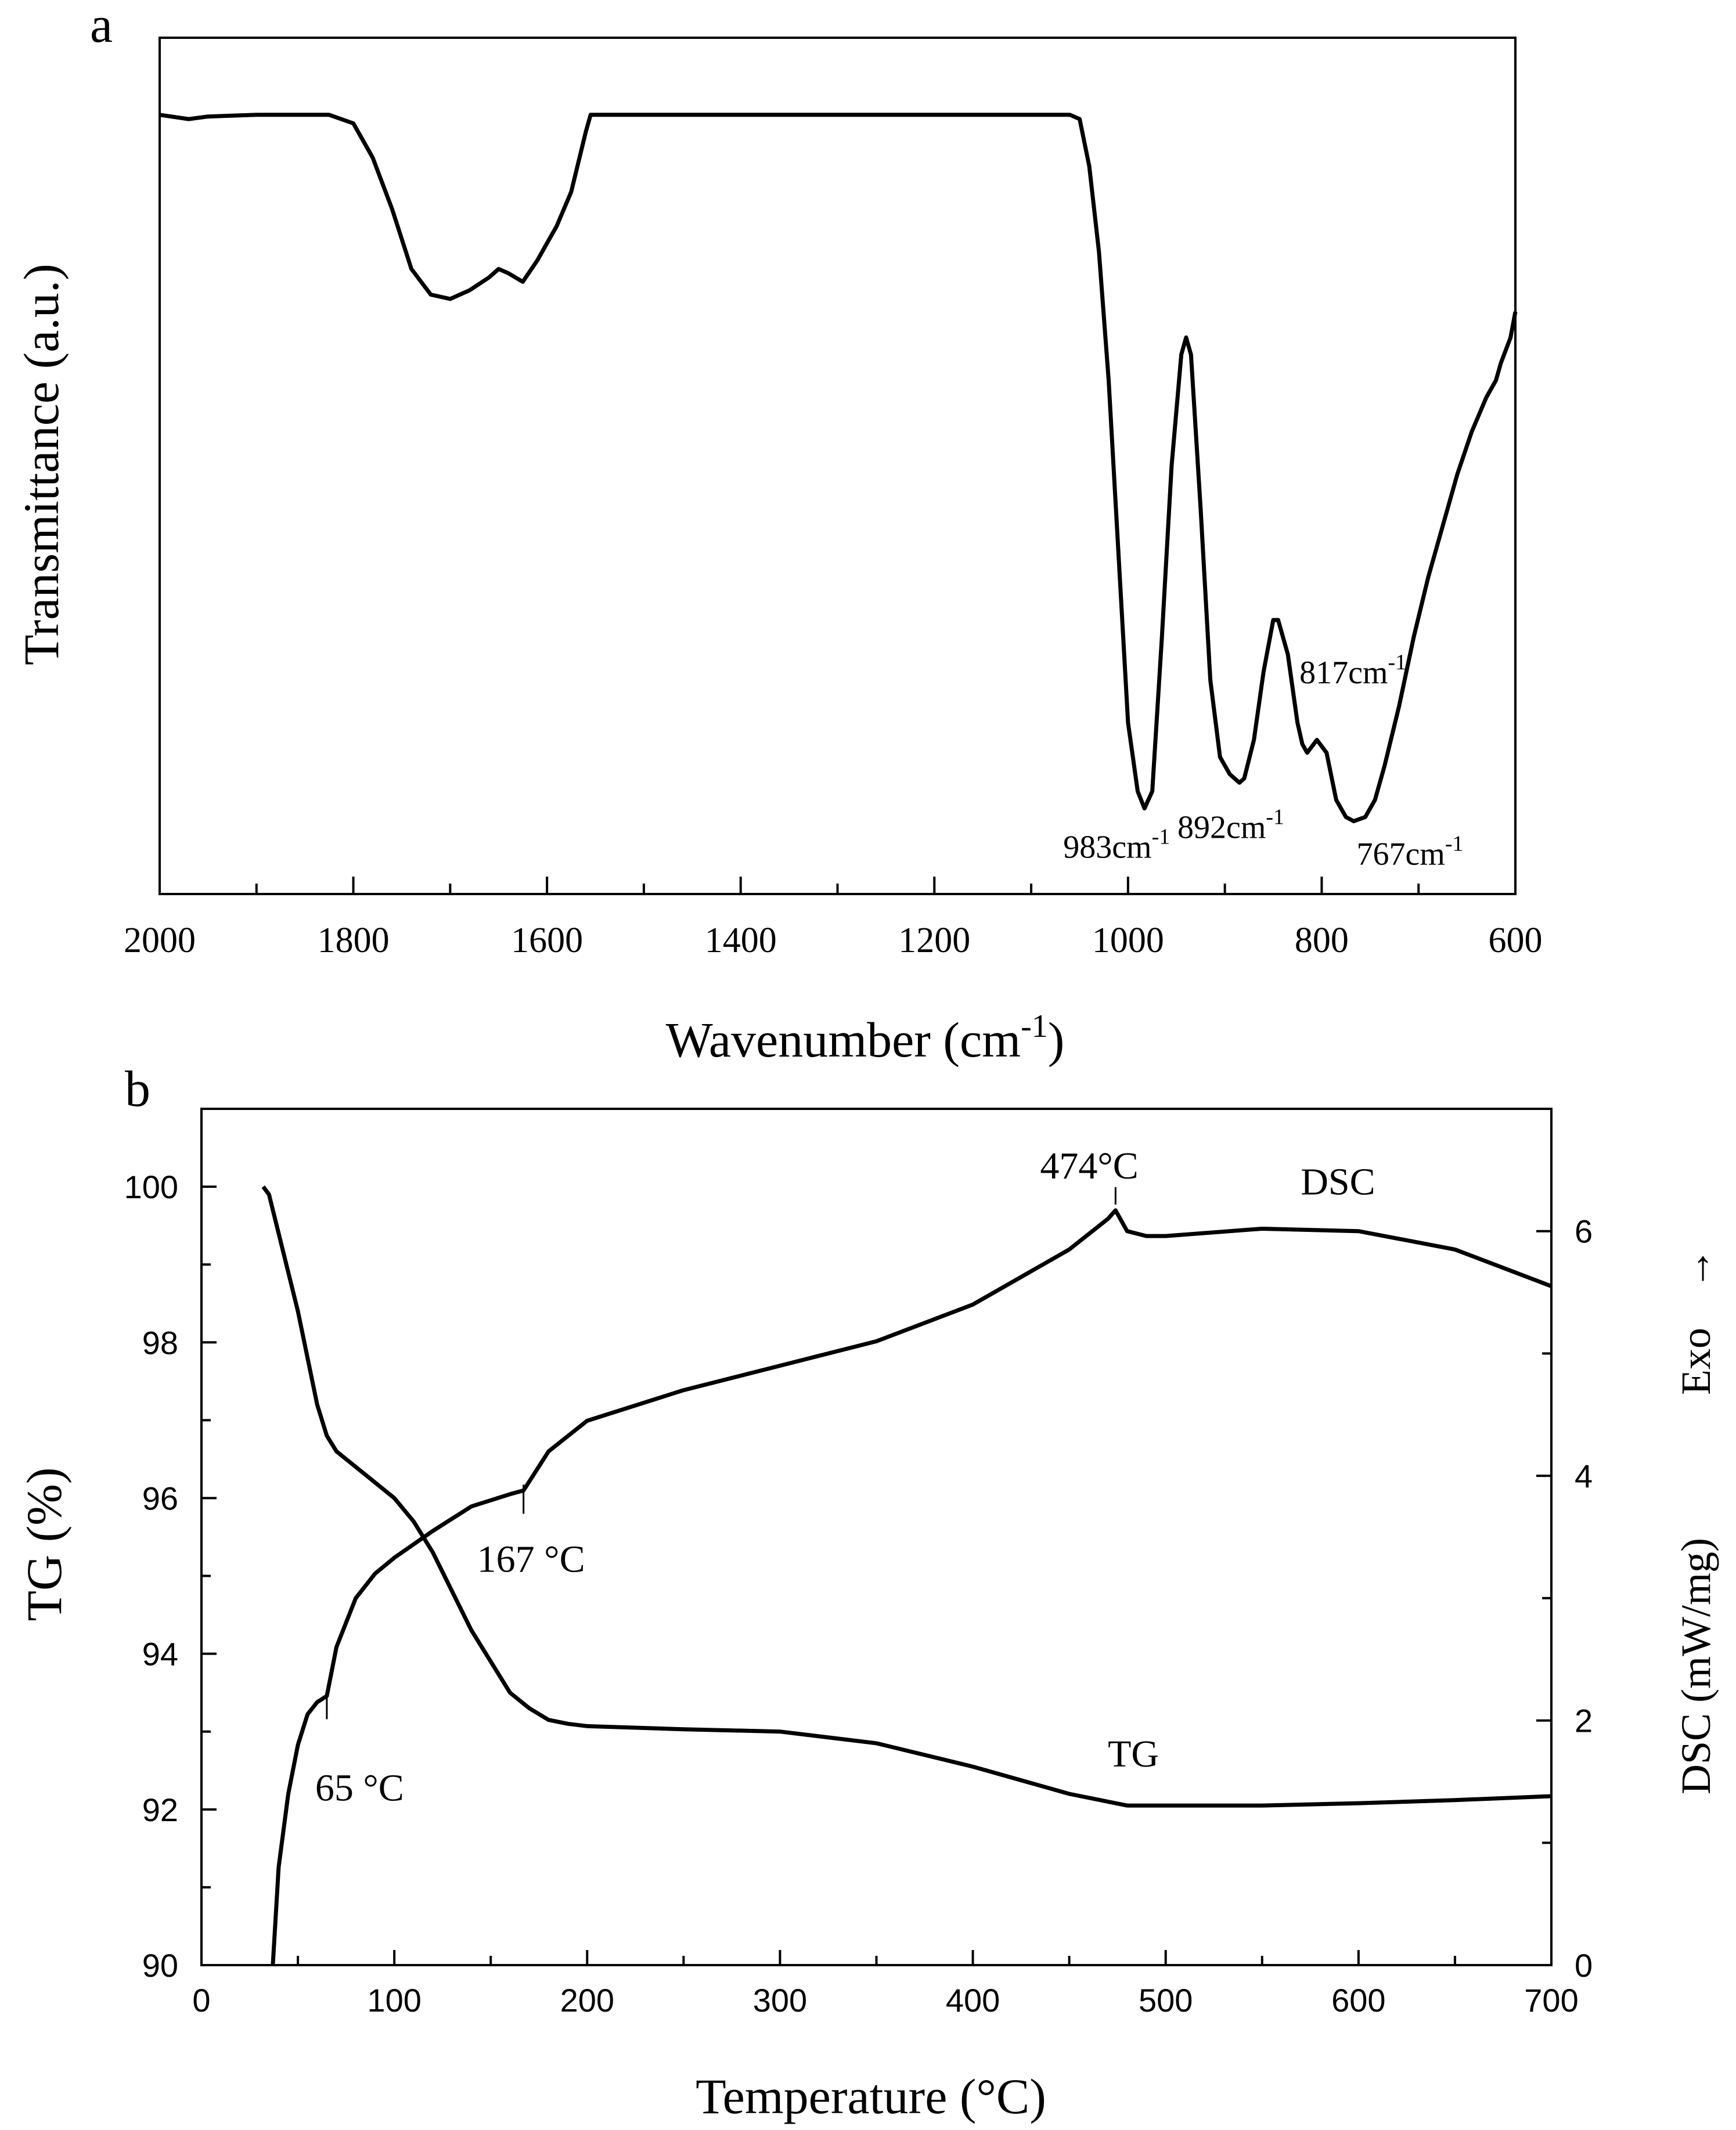  Describe the element at coordinates (1128, 940) in the screenshot. I see `x-tick-label: 1000` at that location.